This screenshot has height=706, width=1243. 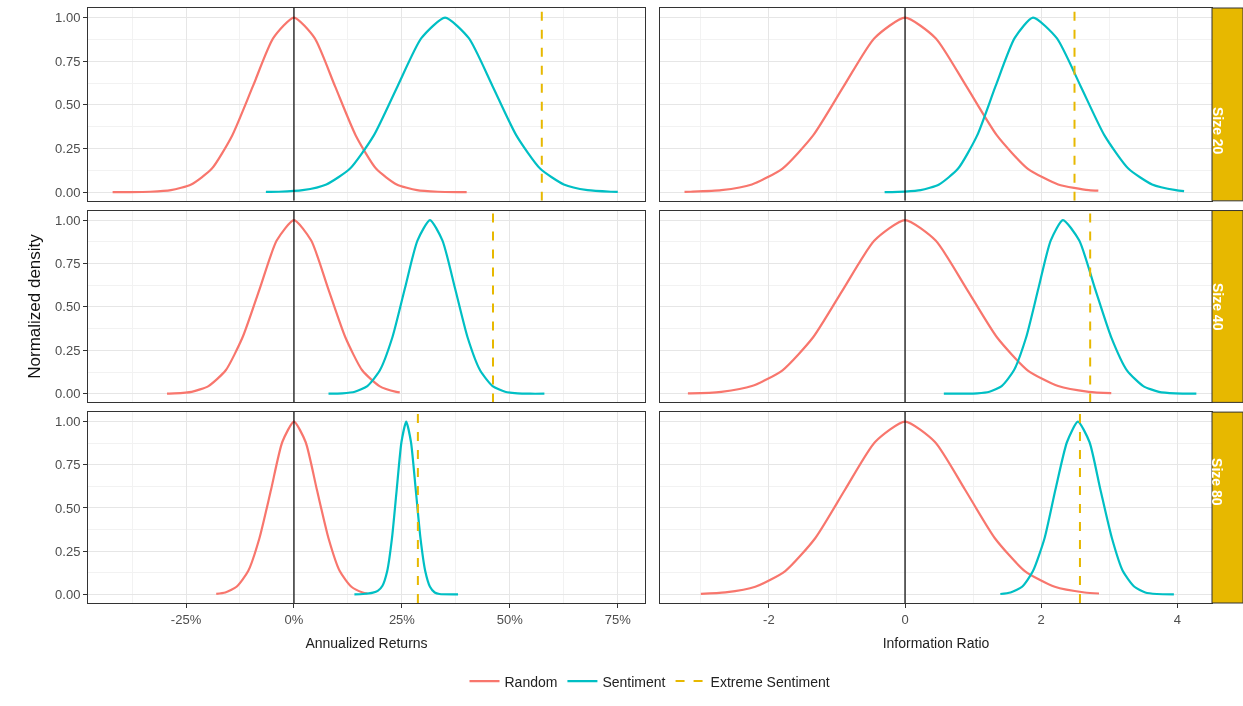 I want to click on x-tick-label: -2, so click(x=769, y=619).